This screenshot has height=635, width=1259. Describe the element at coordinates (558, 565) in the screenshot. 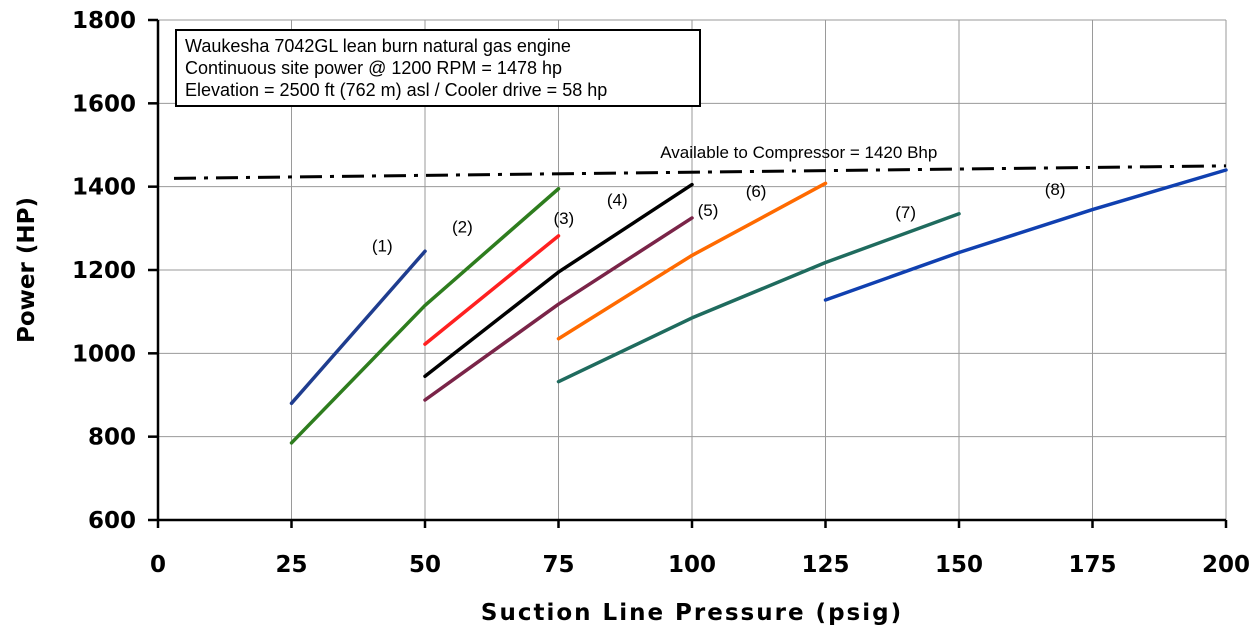

I see `x-tick-label: 75` at that location.